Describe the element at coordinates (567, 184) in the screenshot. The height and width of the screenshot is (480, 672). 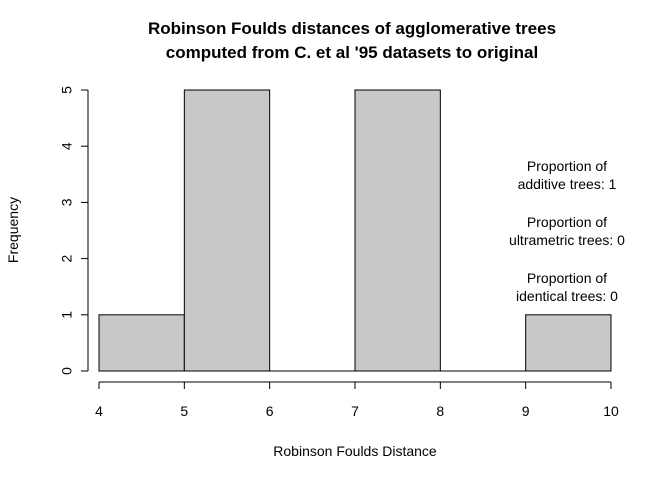
I see `annotation-0-line-1: additive trees: 1` at that location.